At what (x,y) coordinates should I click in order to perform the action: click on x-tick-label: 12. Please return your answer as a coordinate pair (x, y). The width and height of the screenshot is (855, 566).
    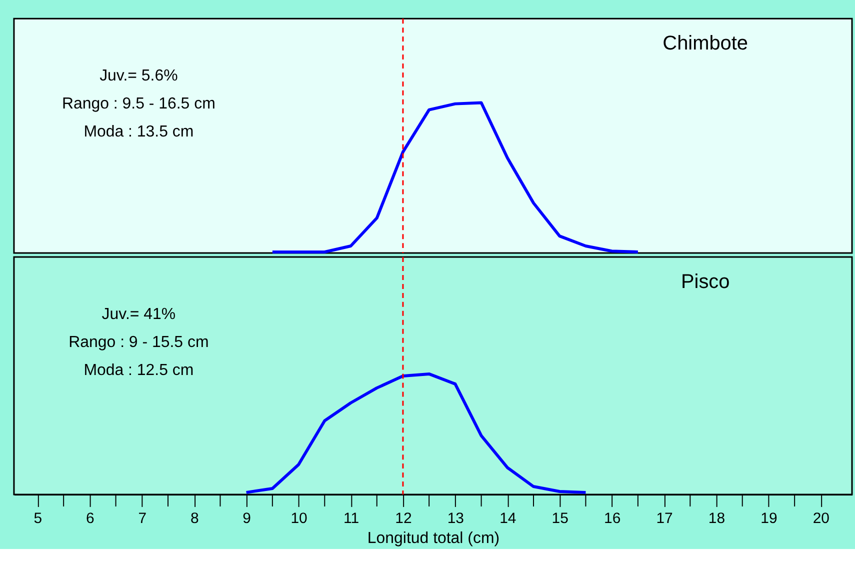
    Looking at the image, I should click on (403, 518).